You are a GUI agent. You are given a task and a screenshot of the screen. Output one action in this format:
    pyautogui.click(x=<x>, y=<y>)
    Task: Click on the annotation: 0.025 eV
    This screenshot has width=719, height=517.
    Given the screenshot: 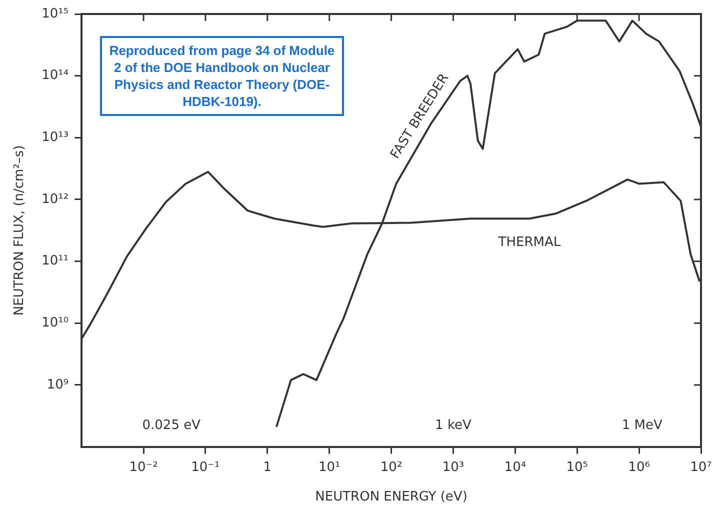 What is the action you would take?
    pyautogui.click(x=171, y=425)
    